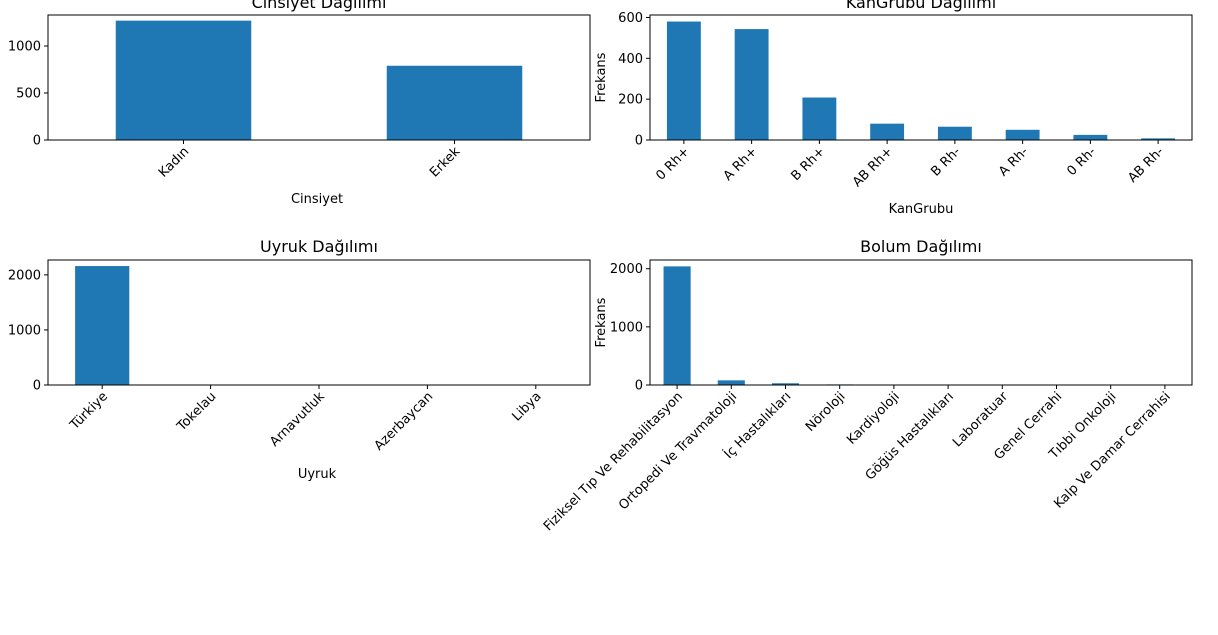 The width and height of the screenshot is (1218, 635). Describe the element at coordinates (526, 406) in the screenshot. I see `x-tick-label: Libya` at that location.